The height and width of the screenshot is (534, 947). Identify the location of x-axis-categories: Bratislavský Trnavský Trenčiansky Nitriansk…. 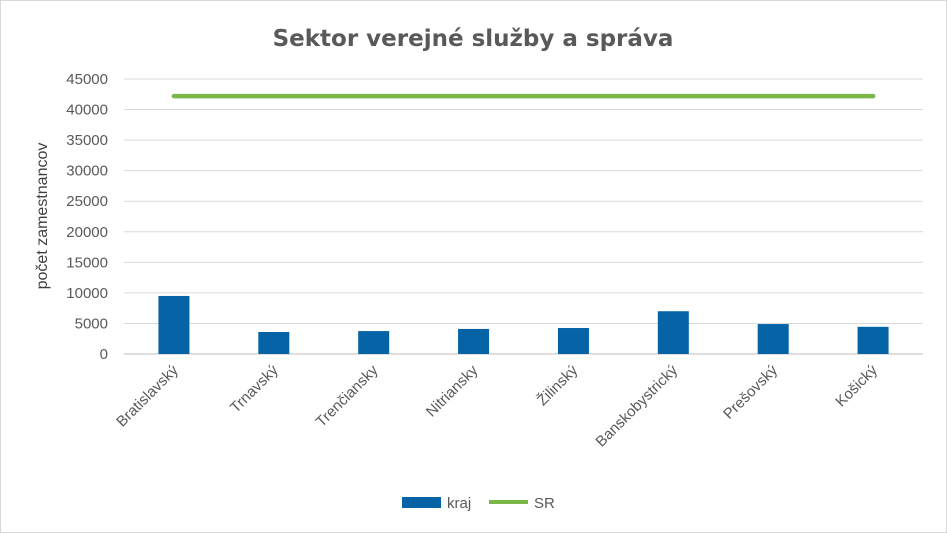
(497, 405).